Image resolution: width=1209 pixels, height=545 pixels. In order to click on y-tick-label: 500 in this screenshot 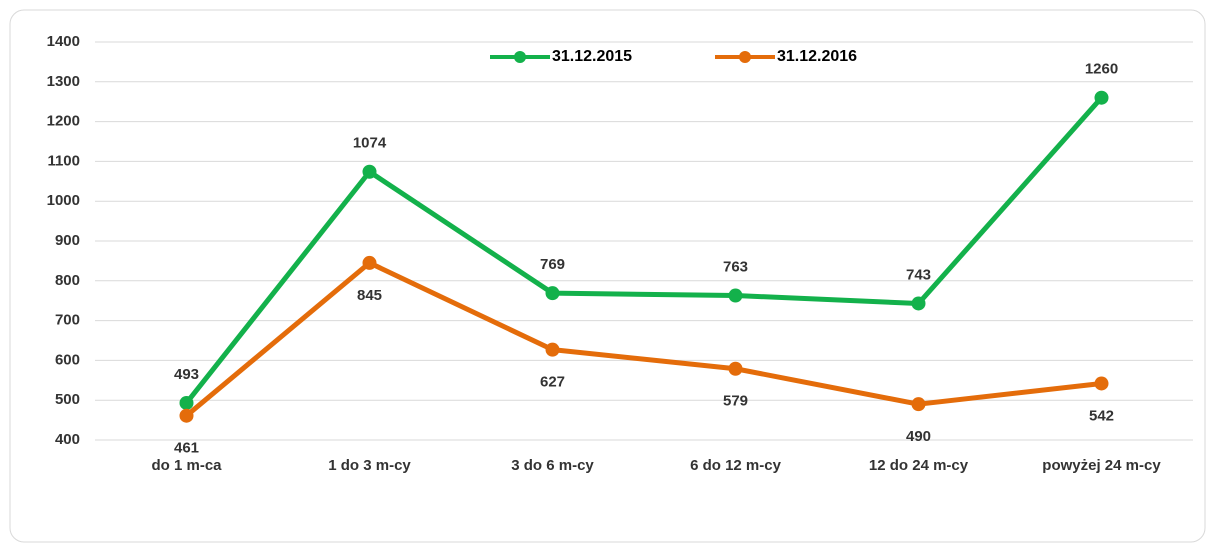, I will do `click(67, 399)`.